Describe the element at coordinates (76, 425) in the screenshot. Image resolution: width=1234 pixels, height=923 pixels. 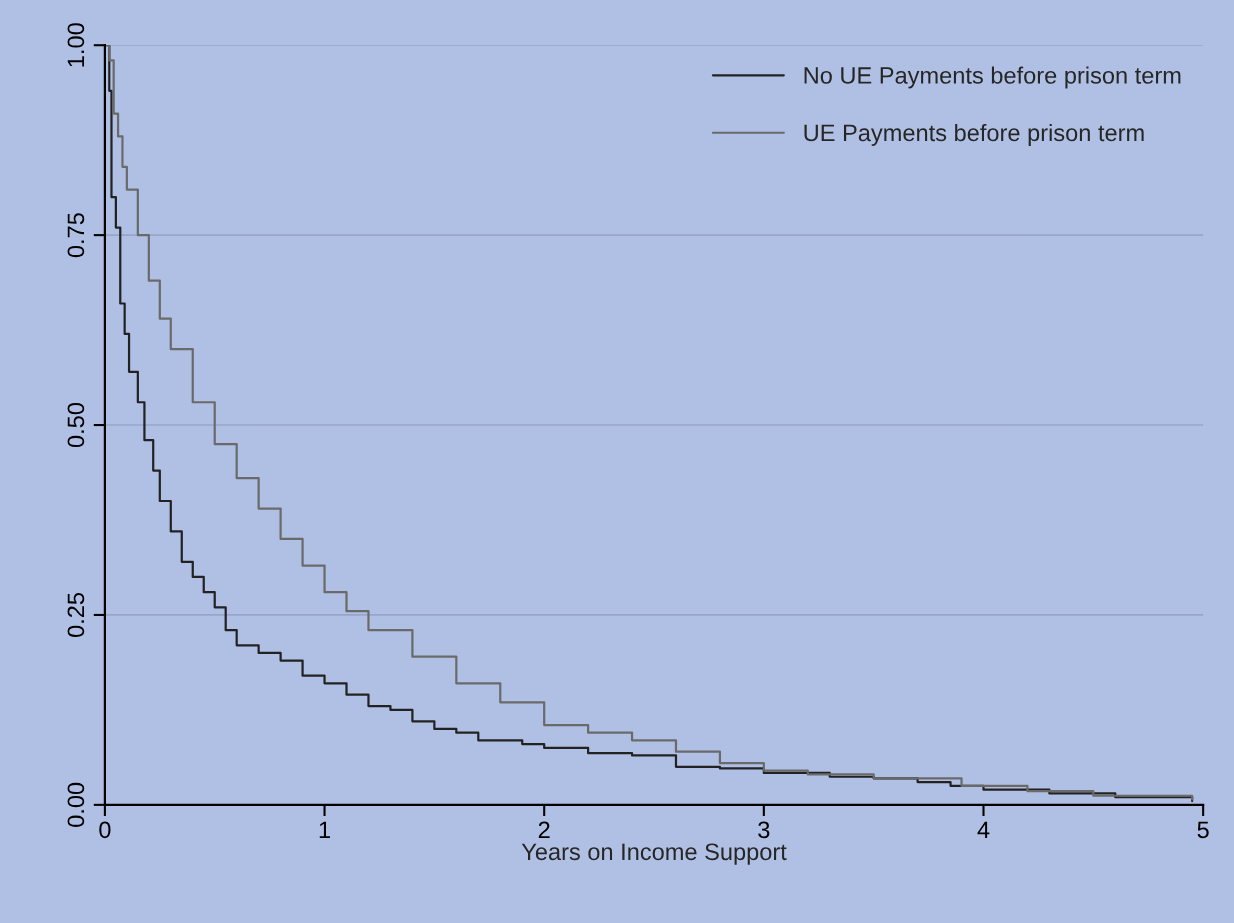
I see `y-tick-label: 0.50` at that location.